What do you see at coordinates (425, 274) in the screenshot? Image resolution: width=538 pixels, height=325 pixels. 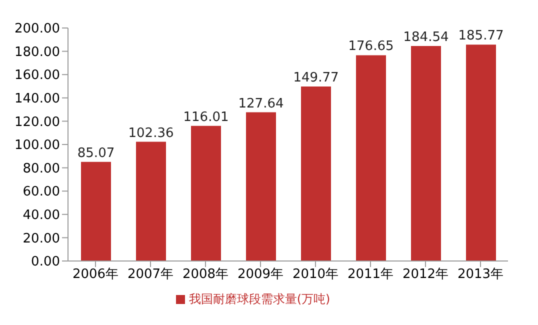 I see `x-tick-label: 2012年` at bounding box center [425, 274].